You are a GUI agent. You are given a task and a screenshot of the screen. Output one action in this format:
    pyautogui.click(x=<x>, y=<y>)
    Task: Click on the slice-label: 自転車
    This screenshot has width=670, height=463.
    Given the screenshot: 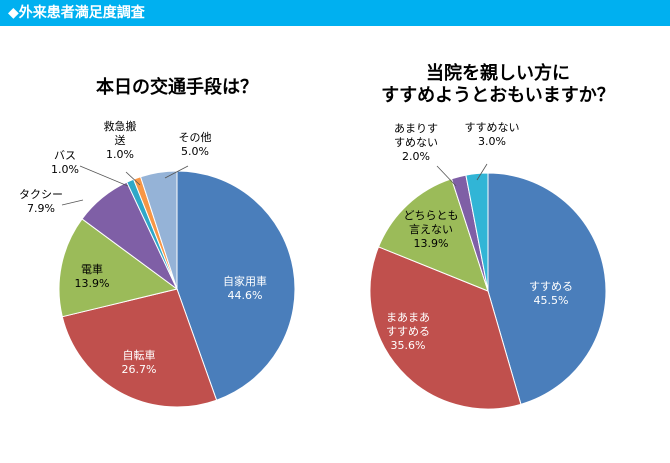 What is the action you would take?
    pyautogui.click(x=139, y=355)
    